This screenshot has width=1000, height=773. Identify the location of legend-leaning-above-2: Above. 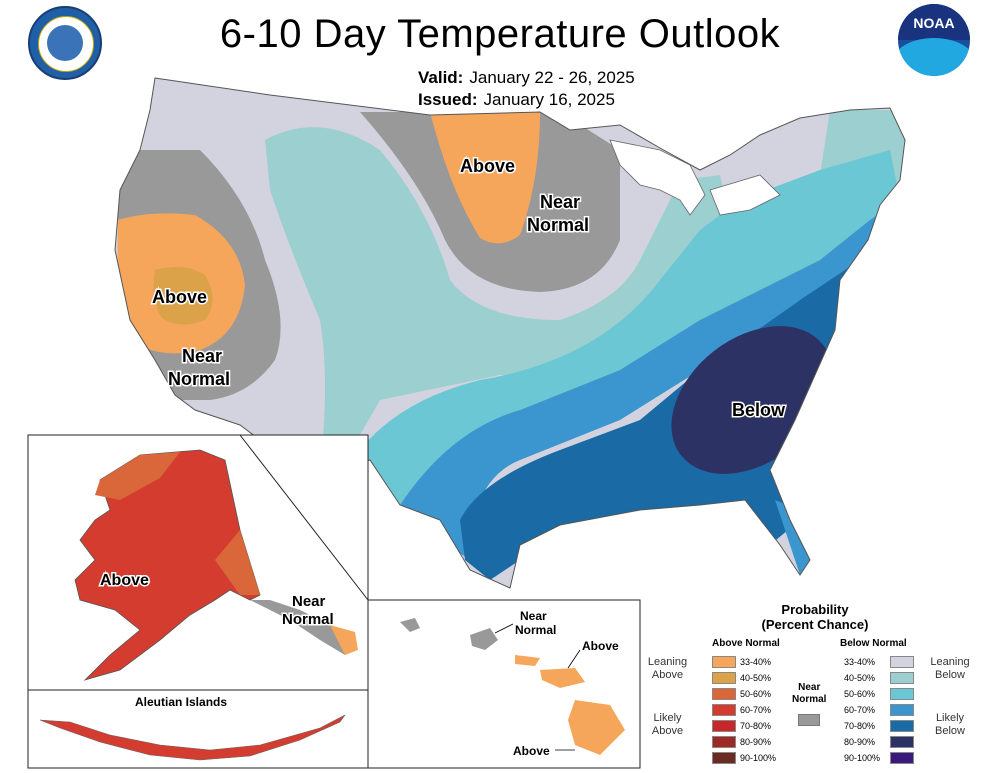
(667, 675).